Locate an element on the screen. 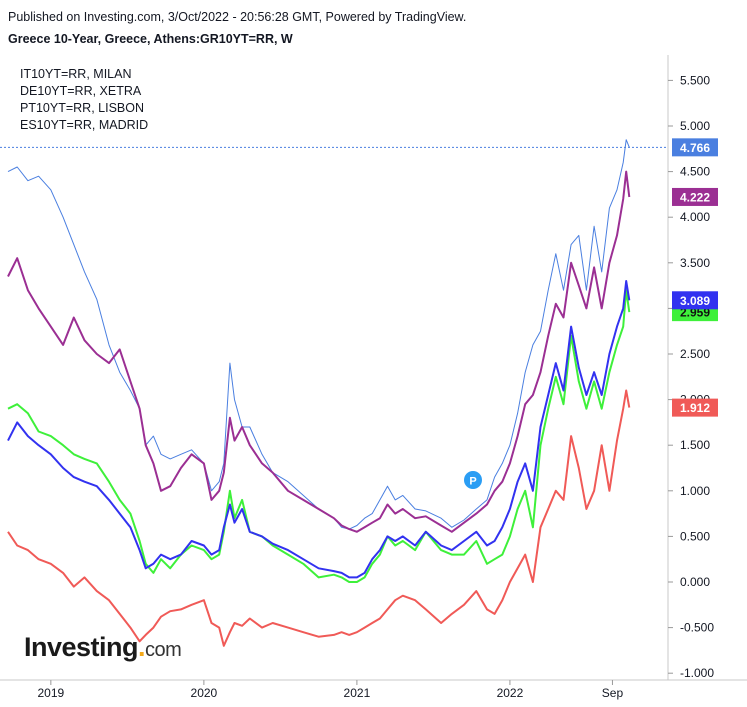  y-tick-label: 2.500 is located at coordinates (695, 354).